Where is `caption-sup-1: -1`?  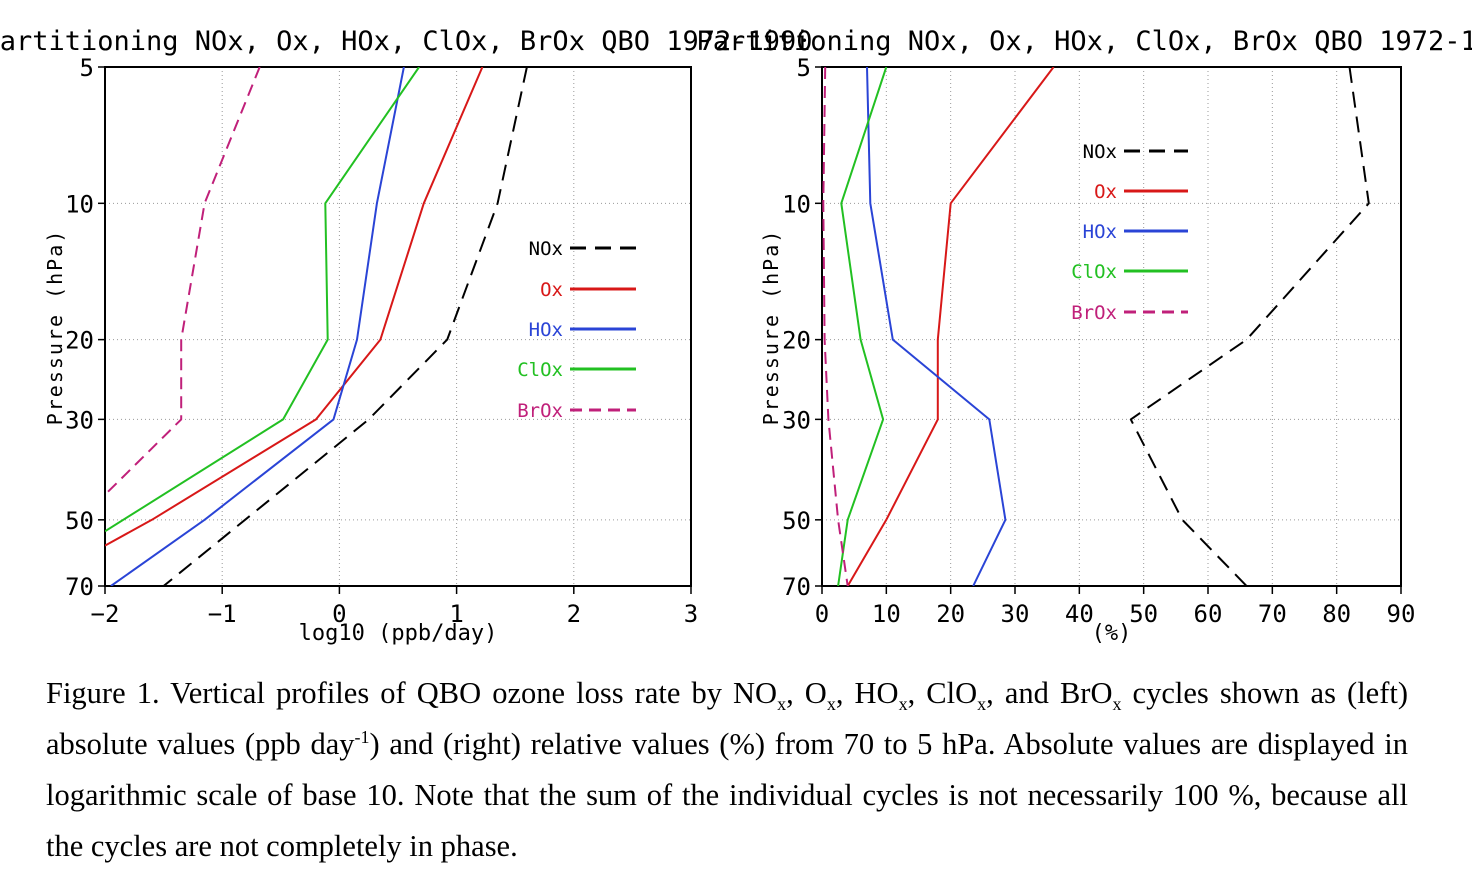 caption-sup-1: -1 is located at coordinates (362, 736).